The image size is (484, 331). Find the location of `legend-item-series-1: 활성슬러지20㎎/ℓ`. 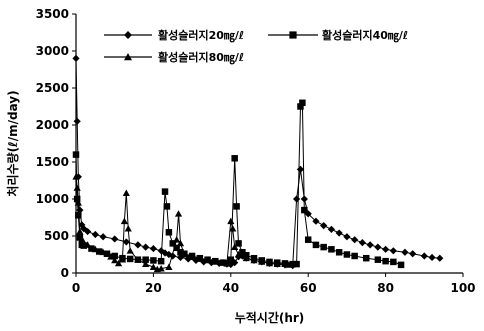

legend-item-series-1: 활성슬러지20㎎/ℓ is located at coordinates (174, 35).